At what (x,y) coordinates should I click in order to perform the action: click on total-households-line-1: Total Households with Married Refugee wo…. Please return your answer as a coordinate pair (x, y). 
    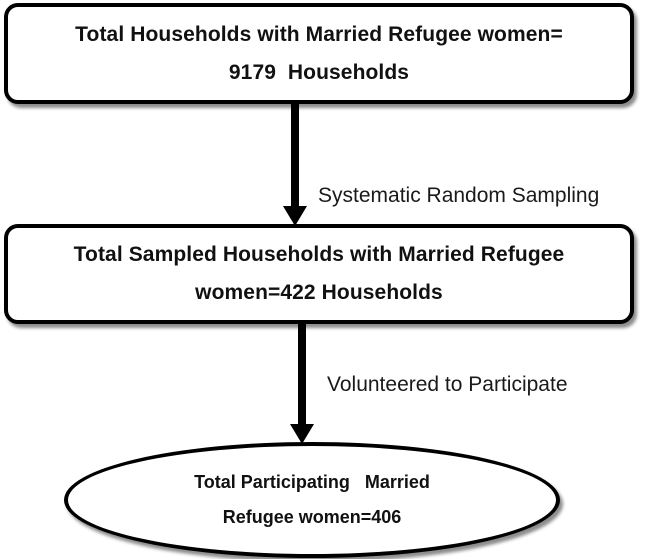
    Looking at the image, I should click on (319, 34).